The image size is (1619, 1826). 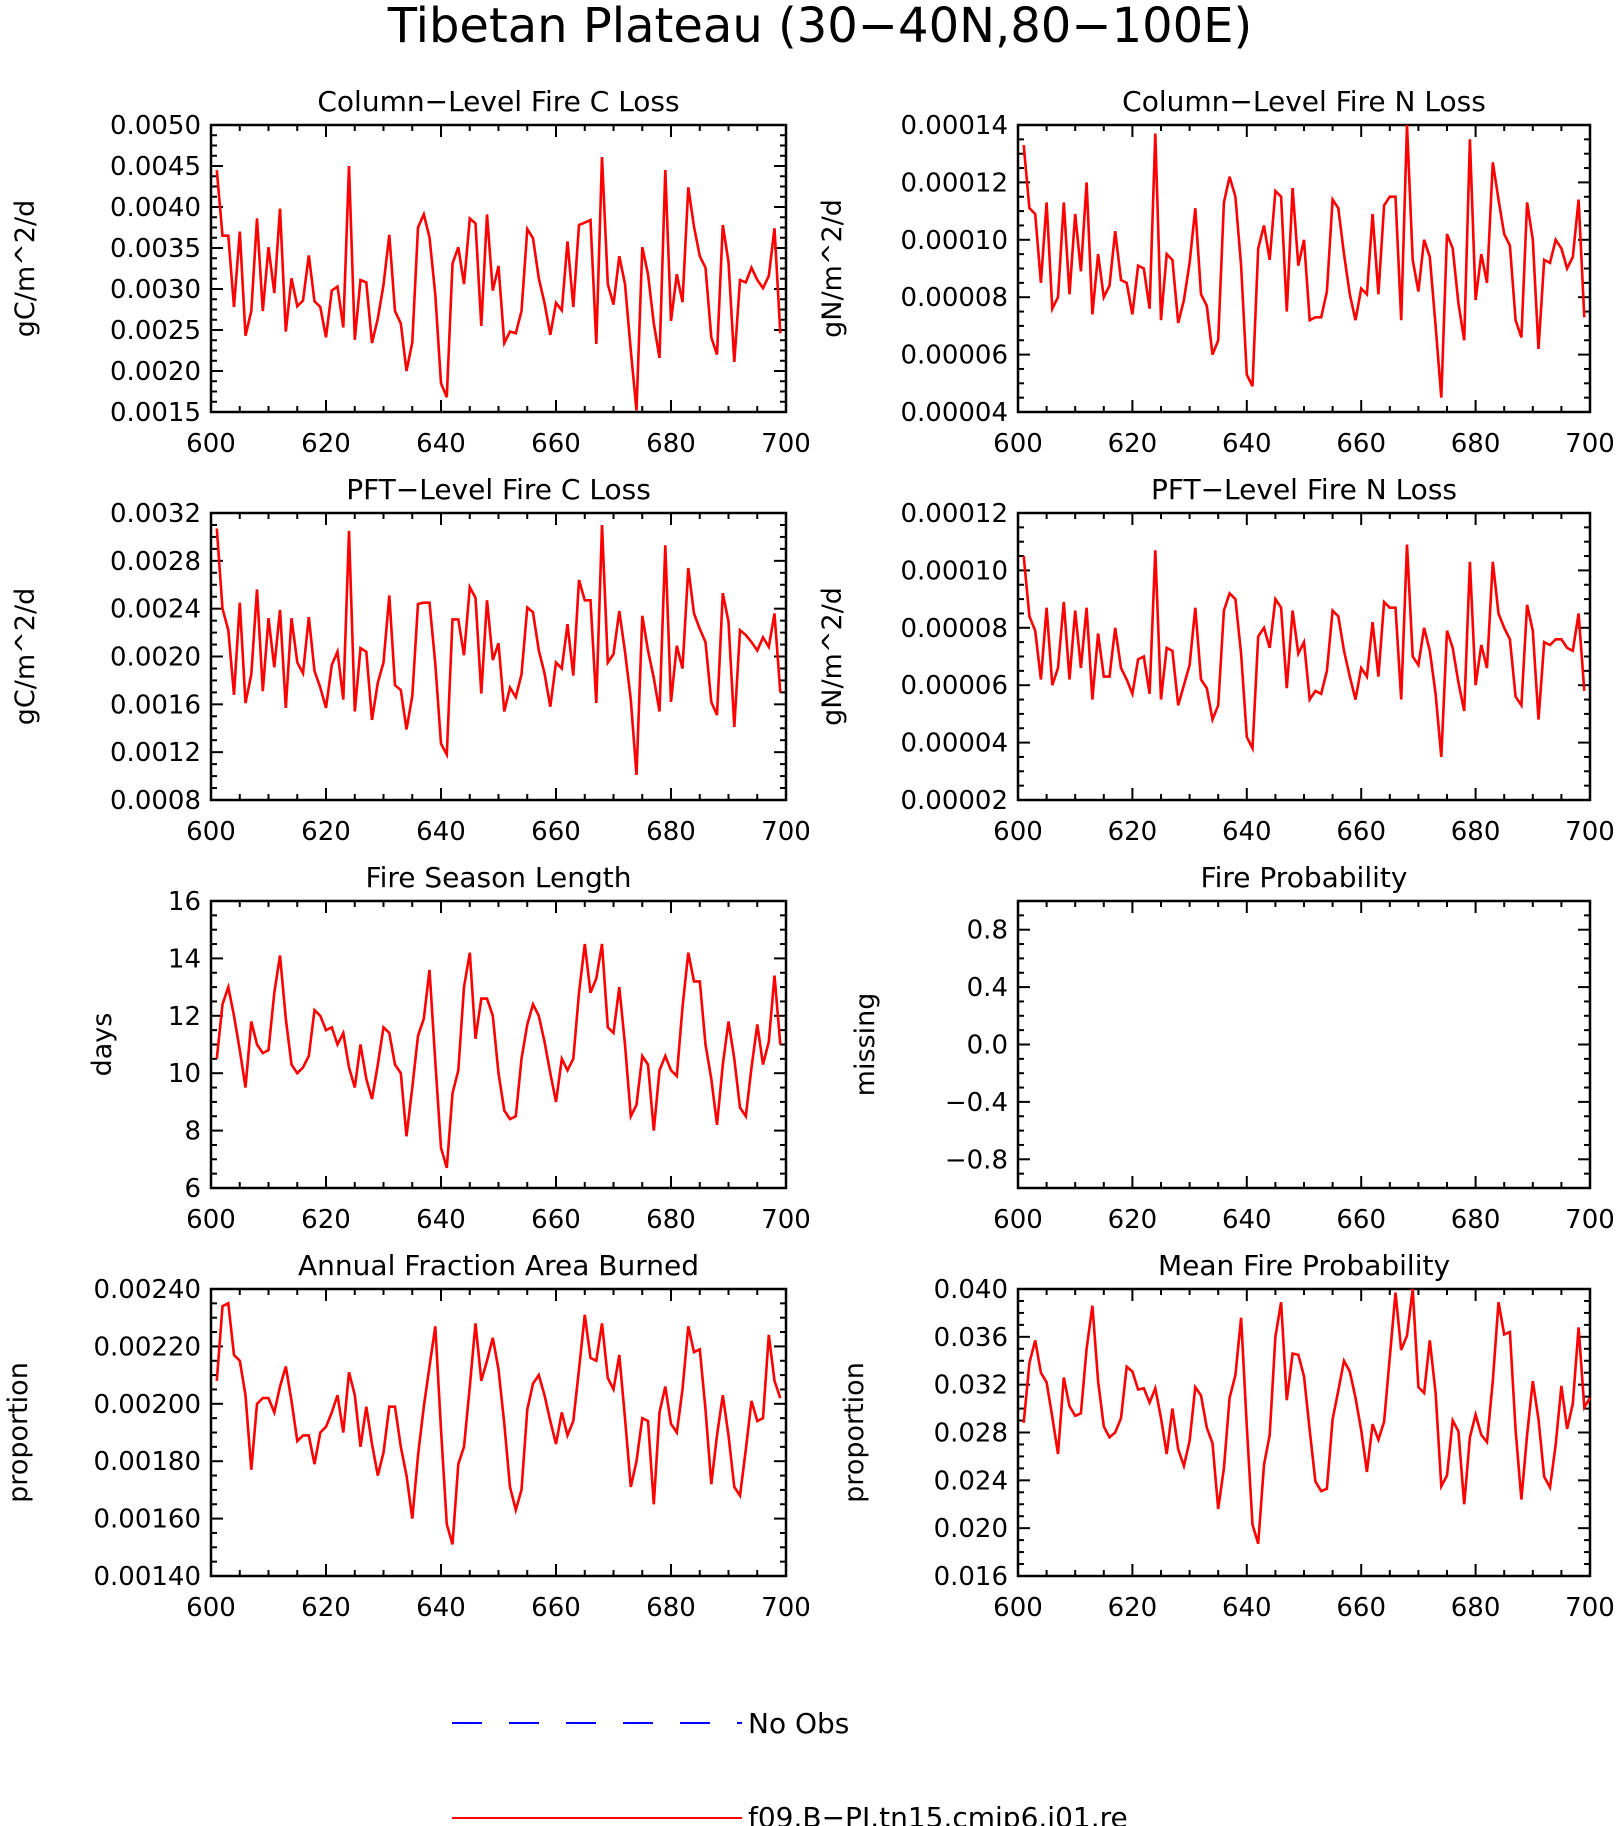 I want to click on y-tick-label: 6, so click(x=192, y=1189).